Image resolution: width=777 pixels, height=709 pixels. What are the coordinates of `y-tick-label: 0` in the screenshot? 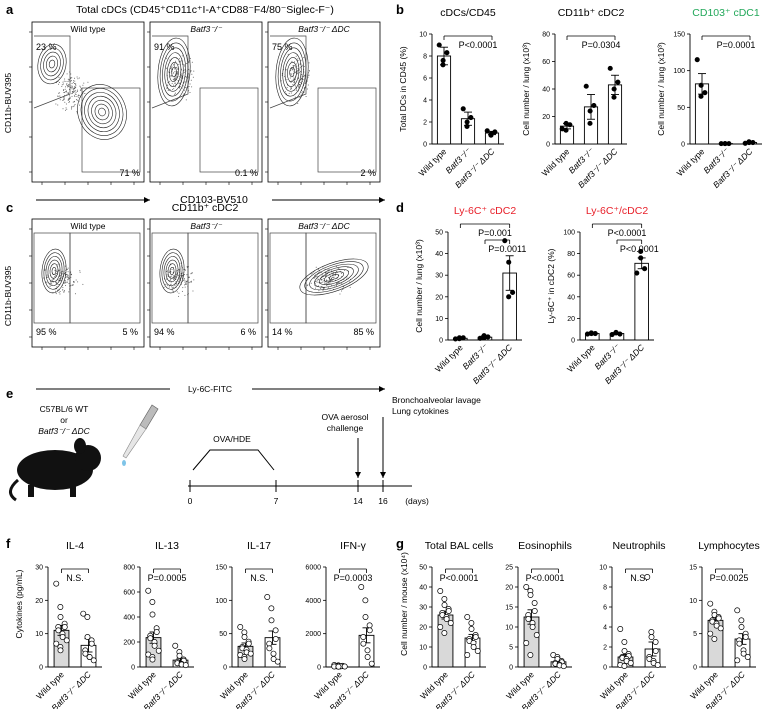 It's located at (605, 668).